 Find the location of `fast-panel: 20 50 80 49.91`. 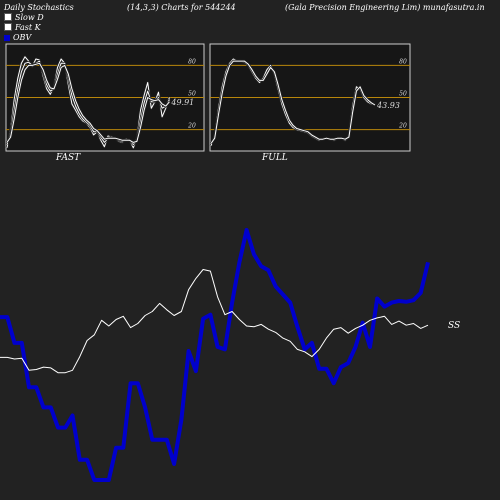

fast-panel: 20 50 80 49.91 is located at coordinates (105, 97).